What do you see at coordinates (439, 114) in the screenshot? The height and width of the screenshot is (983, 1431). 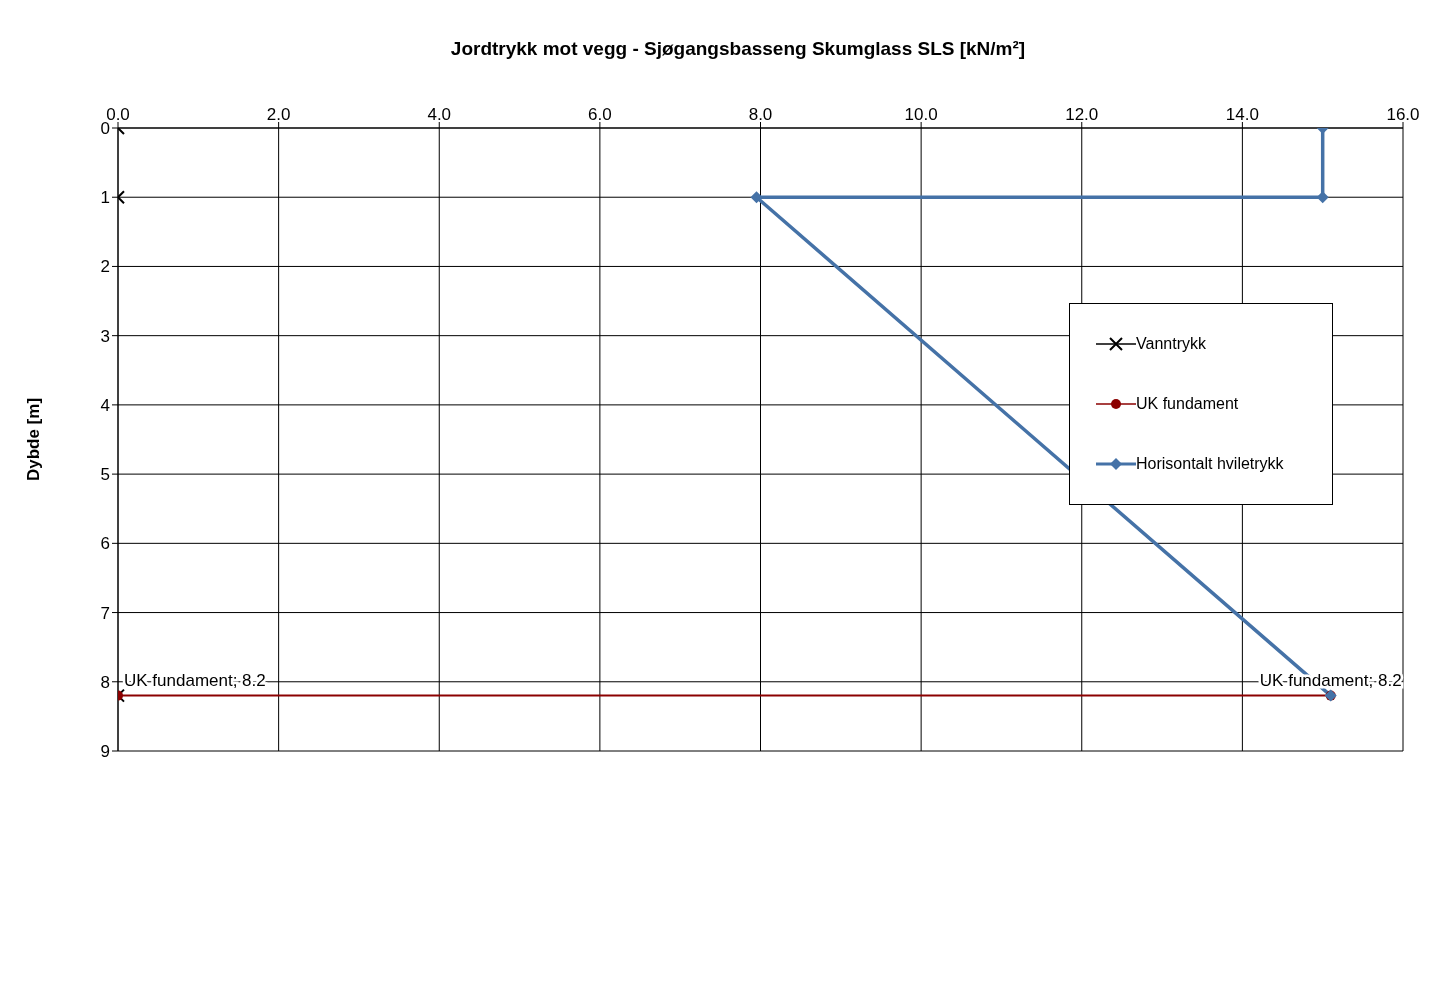 I see `x-tick-label: 4.0` at bounding box center [439, 114].